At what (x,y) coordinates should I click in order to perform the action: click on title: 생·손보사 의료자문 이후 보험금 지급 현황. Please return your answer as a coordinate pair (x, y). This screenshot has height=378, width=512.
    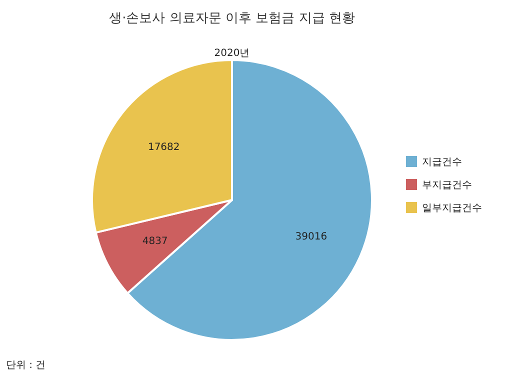
    Looking at the image, I should click on (232, 18).